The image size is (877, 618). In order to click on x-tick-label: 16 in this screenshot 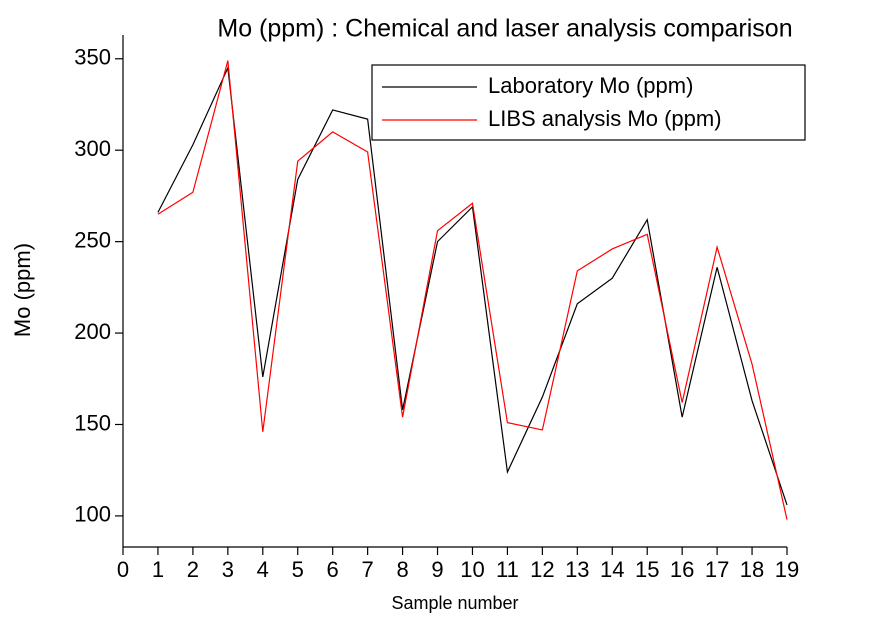, I will do `click(682, 569)`.